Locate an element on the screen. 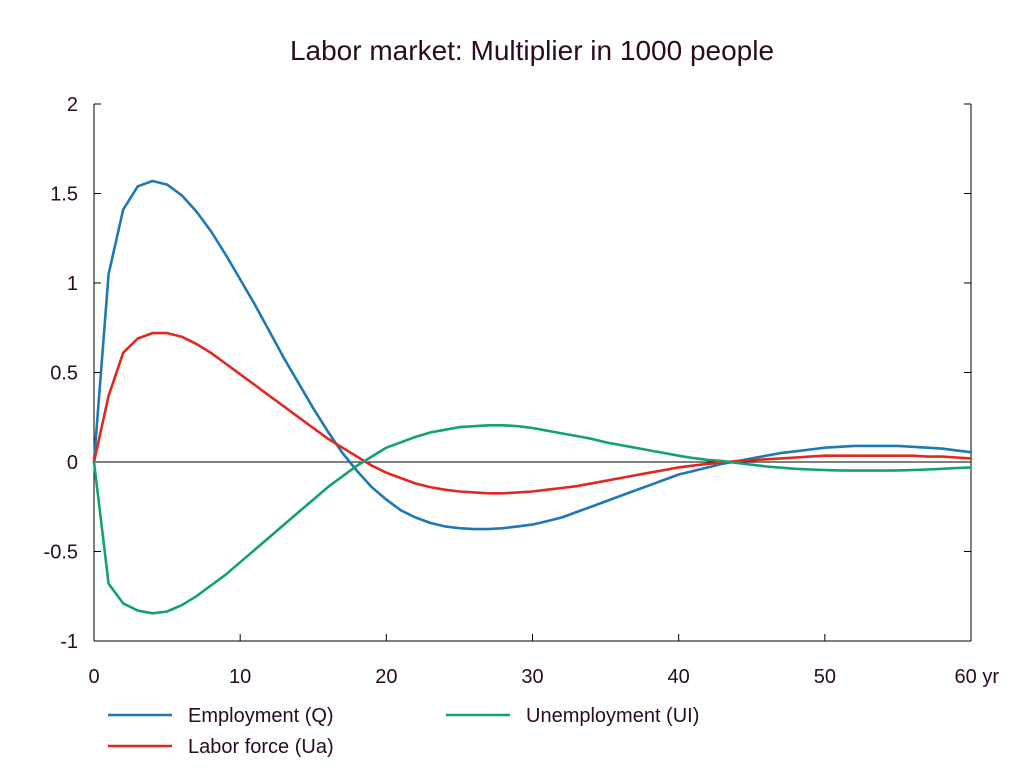  y-tick-label: 0 is located at coordinates (72, 463).